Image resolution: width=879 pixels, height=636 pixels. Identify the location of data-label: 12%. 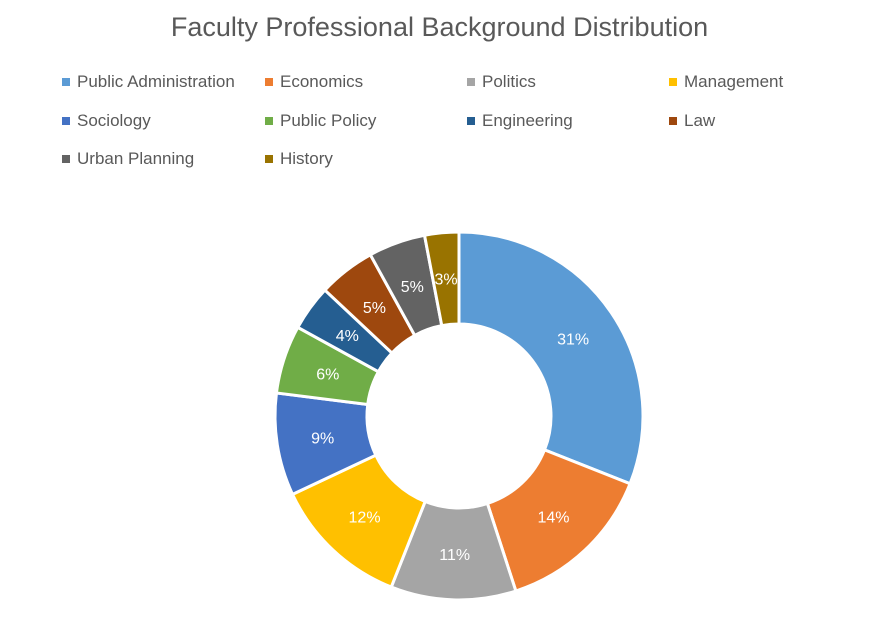
(365, 518).